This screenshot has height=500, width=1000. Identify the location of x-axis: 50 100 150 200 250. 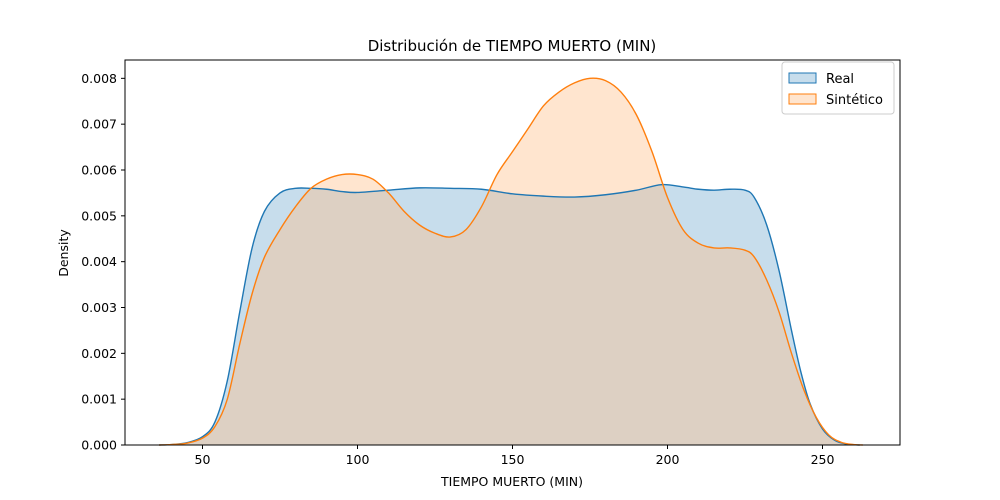
(515, 456).